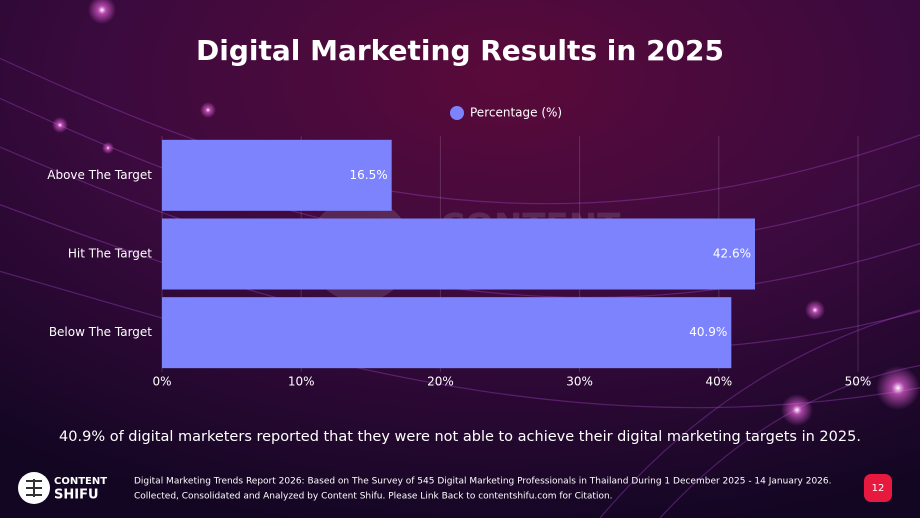  What do you see at coordinates (718, 382) in the screenshot?
I see `x-tick-label: 40%` at bounding box center [718, 382].